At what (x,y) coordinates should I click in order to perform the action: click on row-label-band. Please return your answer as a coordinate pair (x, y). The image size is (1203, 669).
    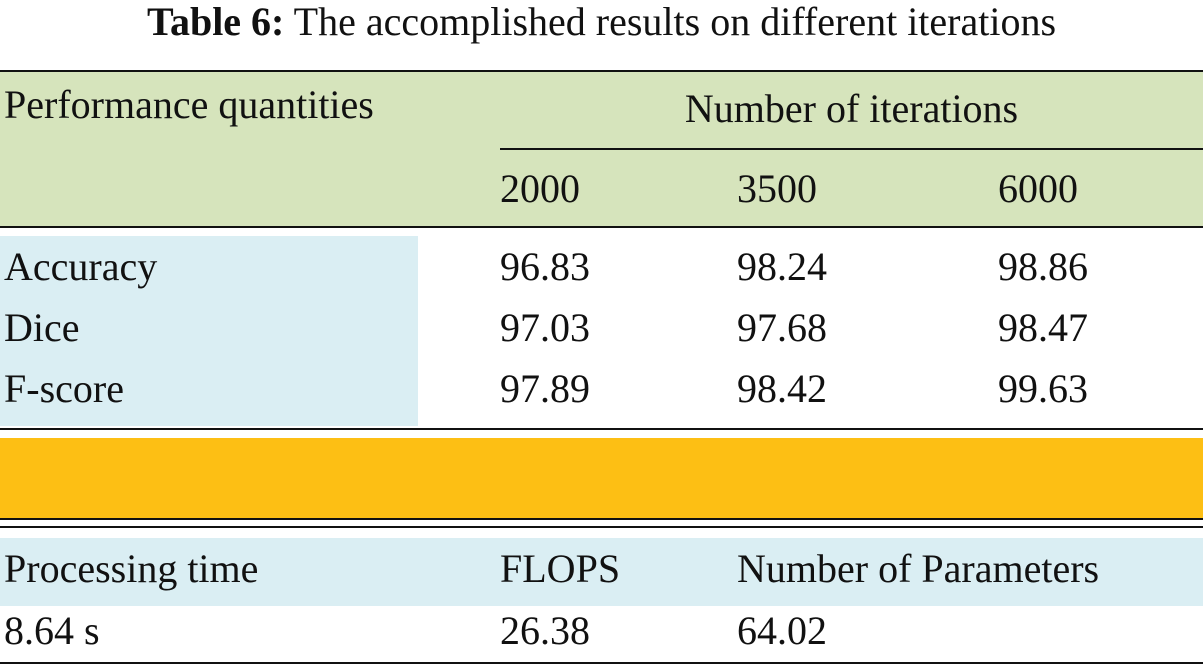
    Looking at the image, I should click on (209, 331).